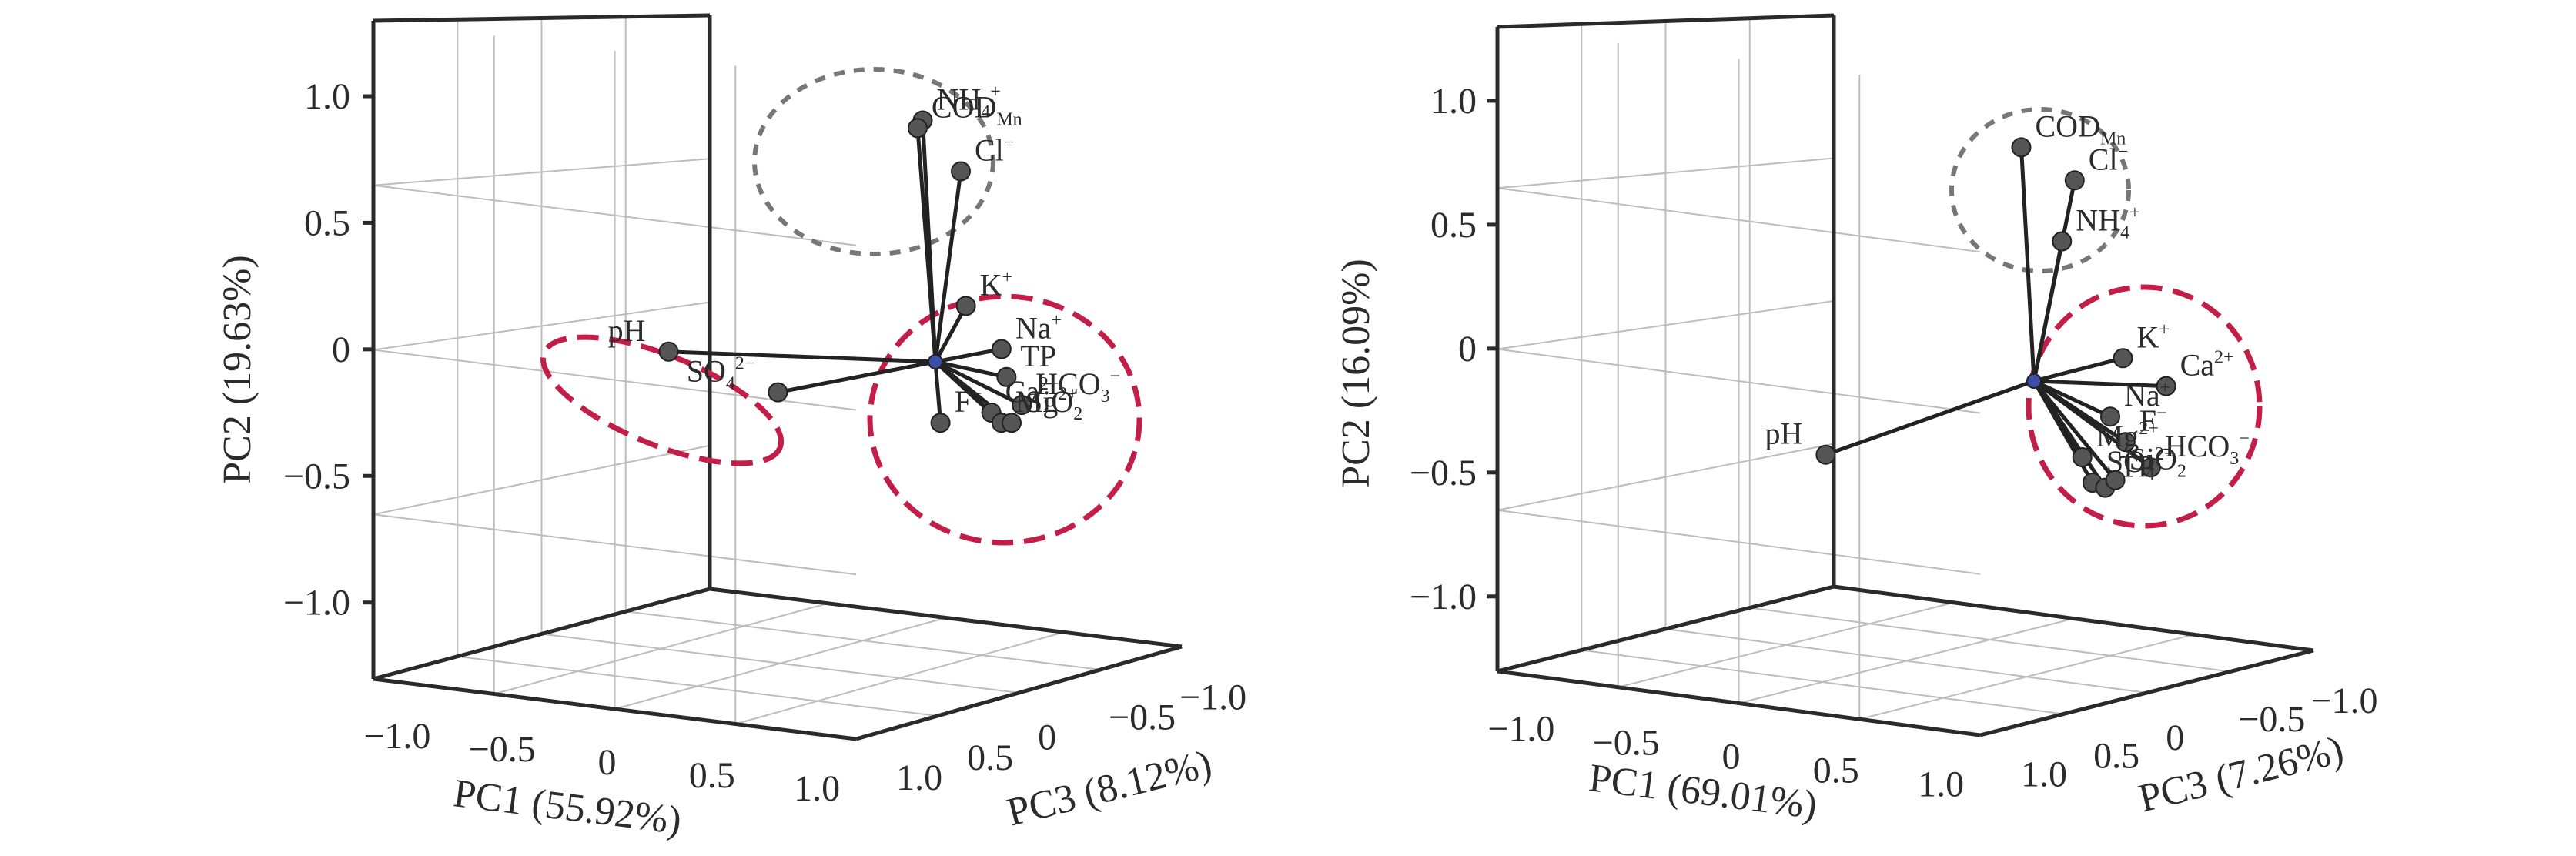 The image size is (2576, 856). I want to click on z-axis-label: PC3 (8.12%), so click(1109, 787).